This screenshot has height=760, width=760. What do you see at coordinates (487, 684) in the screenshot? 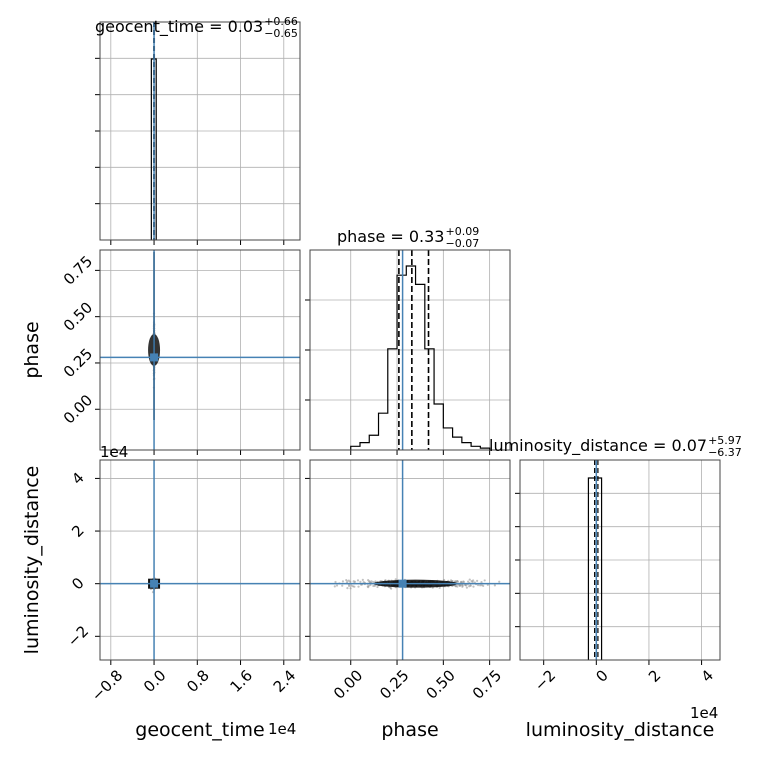
I see `x-tick-label: 0.75` at bounding box center [487, 684].